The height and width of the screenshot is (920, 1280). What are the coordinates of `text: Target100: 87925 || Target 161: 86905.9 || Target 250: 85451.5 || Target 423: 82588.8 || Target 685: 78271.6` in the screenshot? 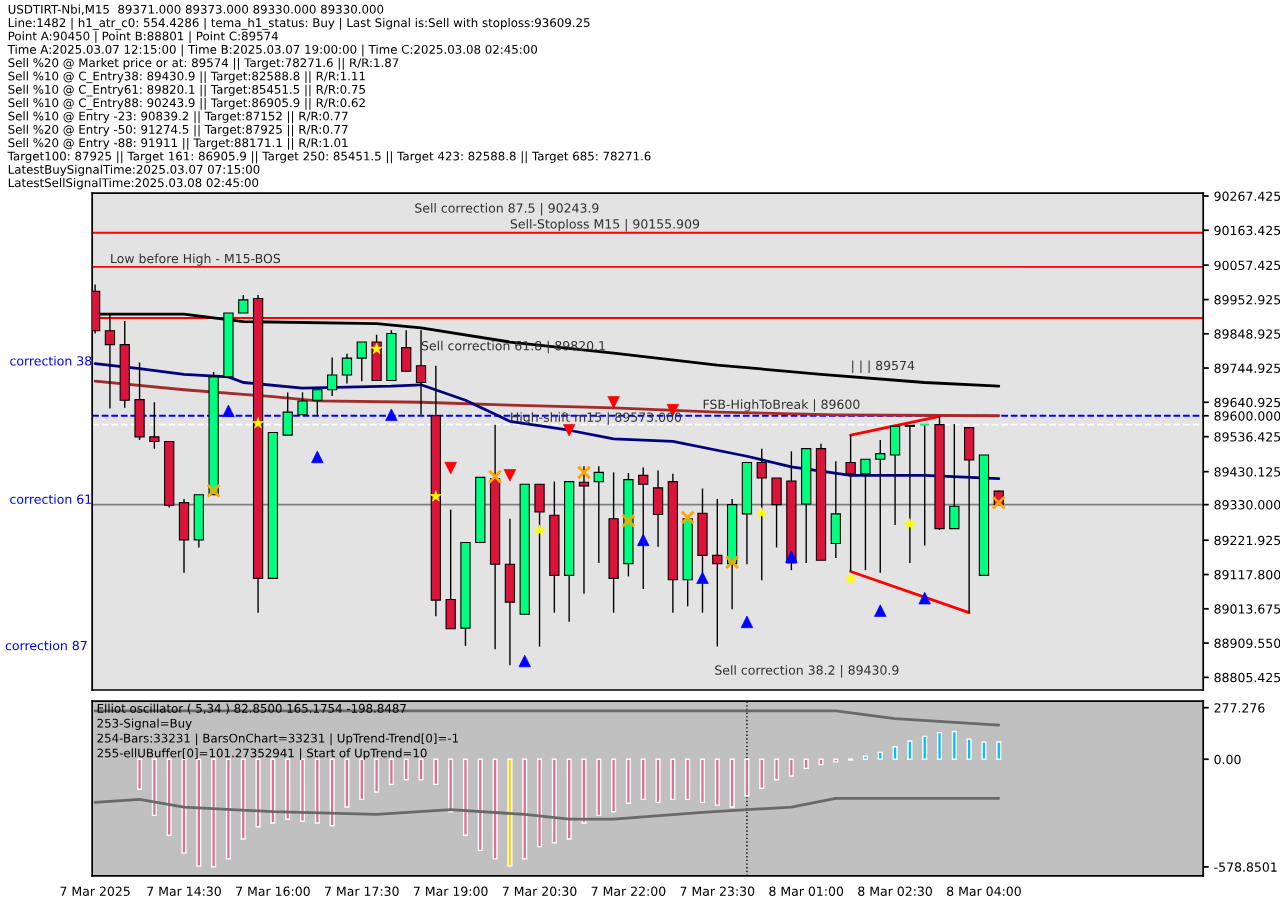 It's located at (329, 157).